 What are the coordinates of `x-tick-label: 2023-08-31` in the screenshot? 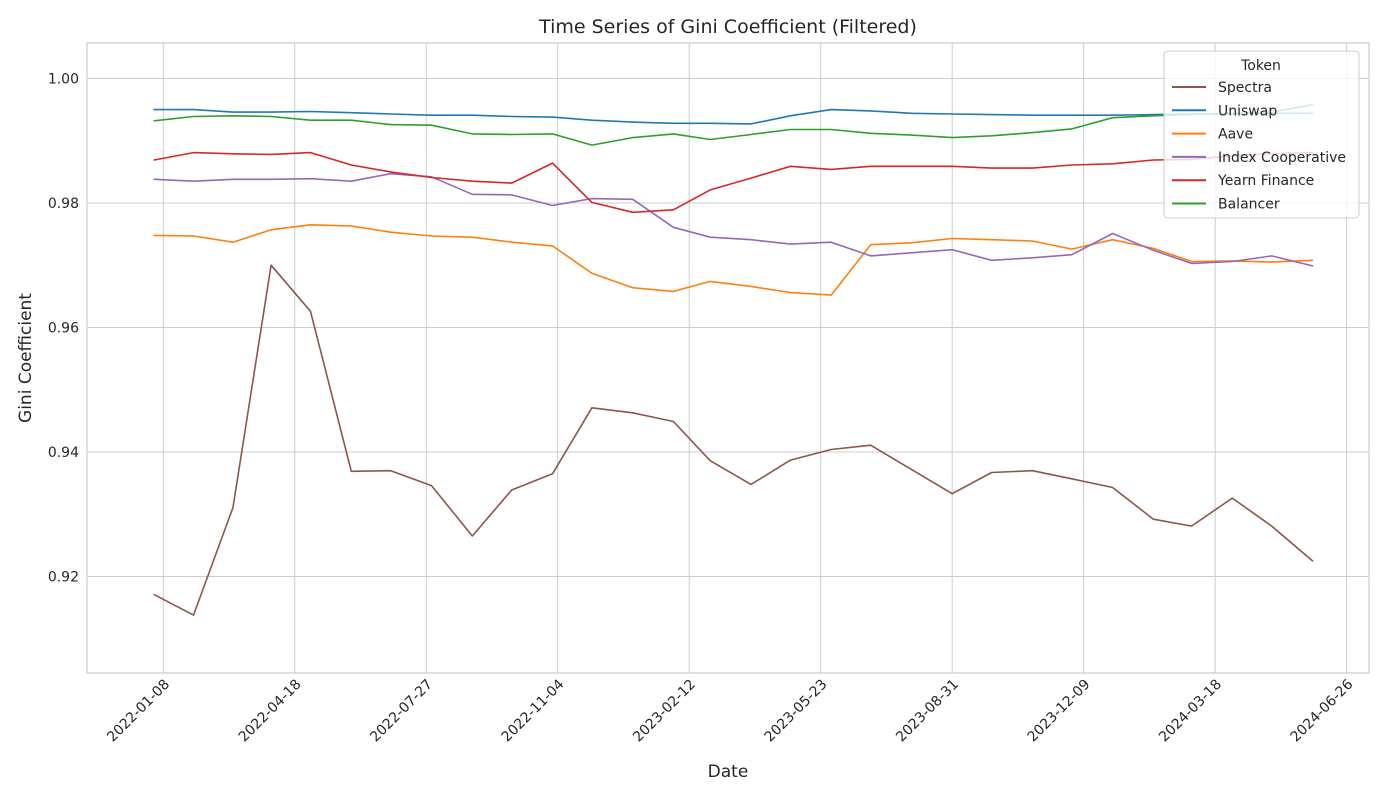 It's located at (927, 711).